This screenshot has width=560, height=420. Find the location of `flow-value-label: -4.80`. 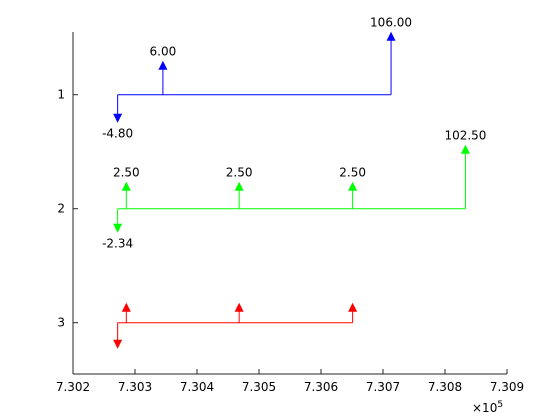

flow-value-label: -4.80 is located at coordinates (117, 134).